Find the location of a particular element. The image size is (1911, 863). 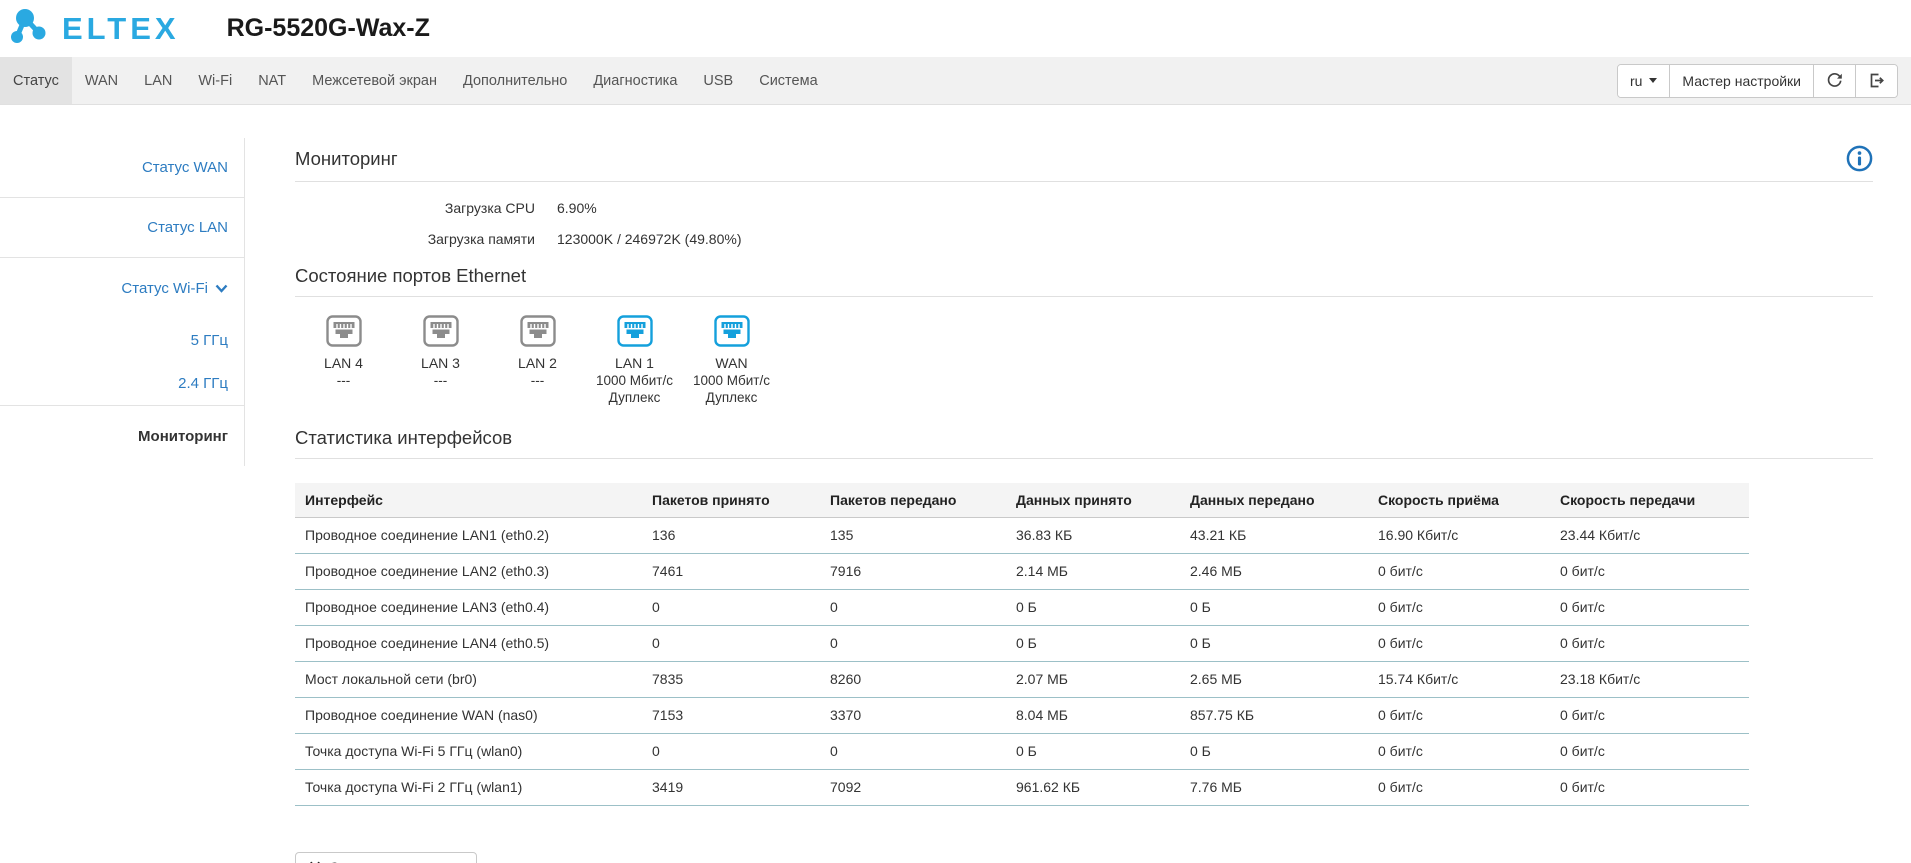

top-header: ELTEX RG-5520G-Wax-Z is located at coordinates (955, 28).